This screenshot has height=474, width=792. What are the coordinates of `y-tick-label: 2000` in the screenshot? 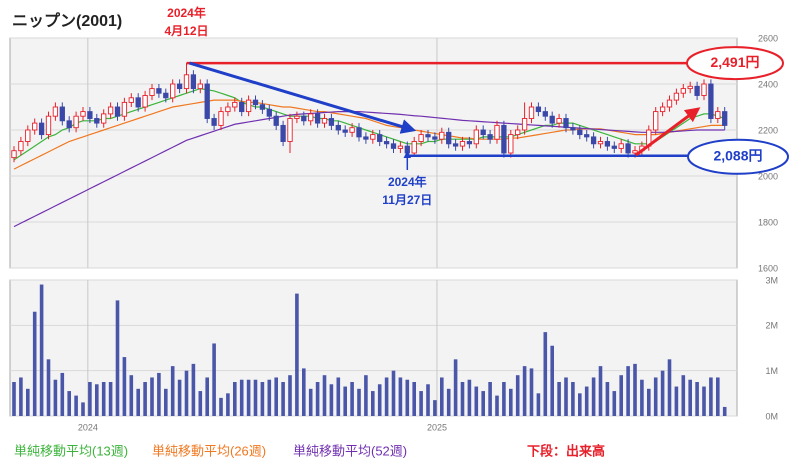 It's located at (768, 176).